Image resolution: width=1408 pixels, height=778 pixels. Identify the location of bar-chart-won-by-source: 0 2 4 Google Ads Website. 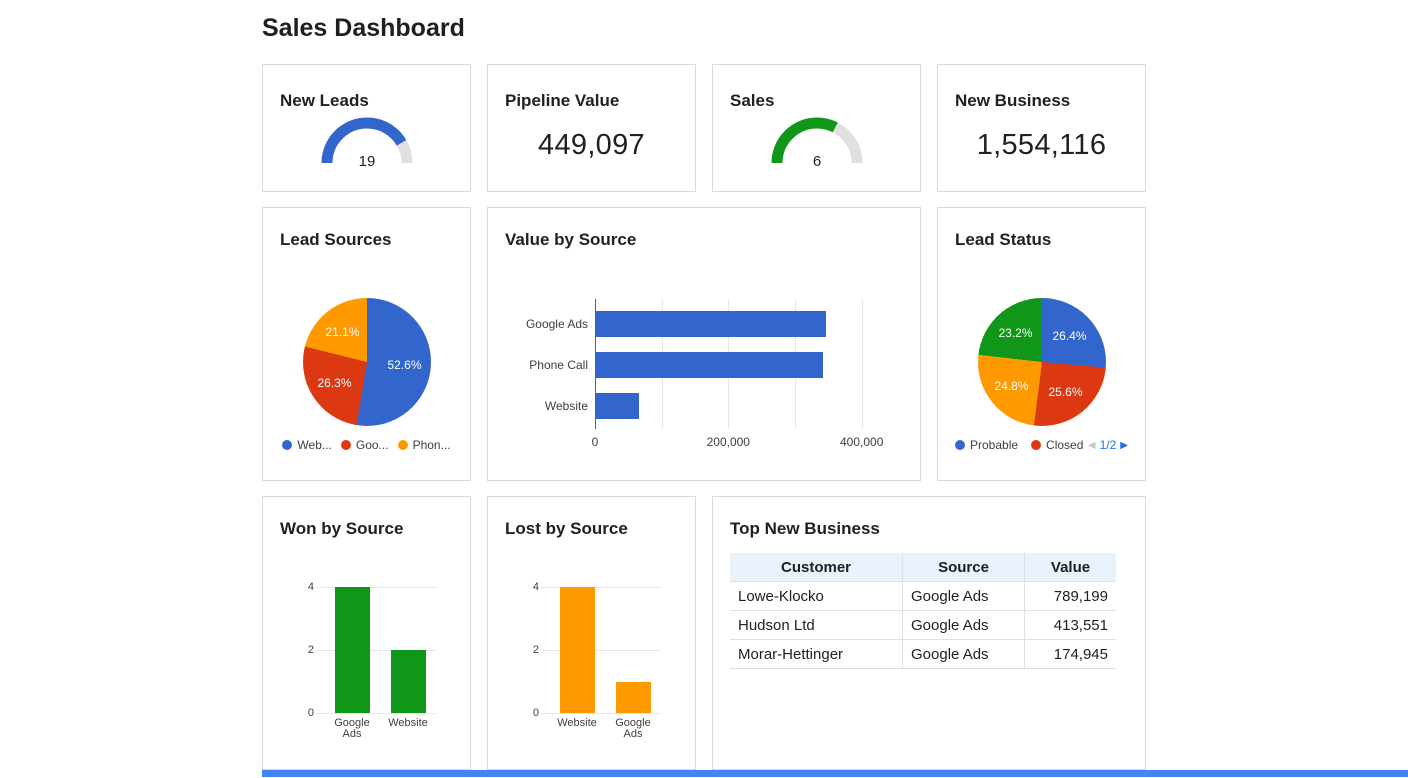
(366, 660).